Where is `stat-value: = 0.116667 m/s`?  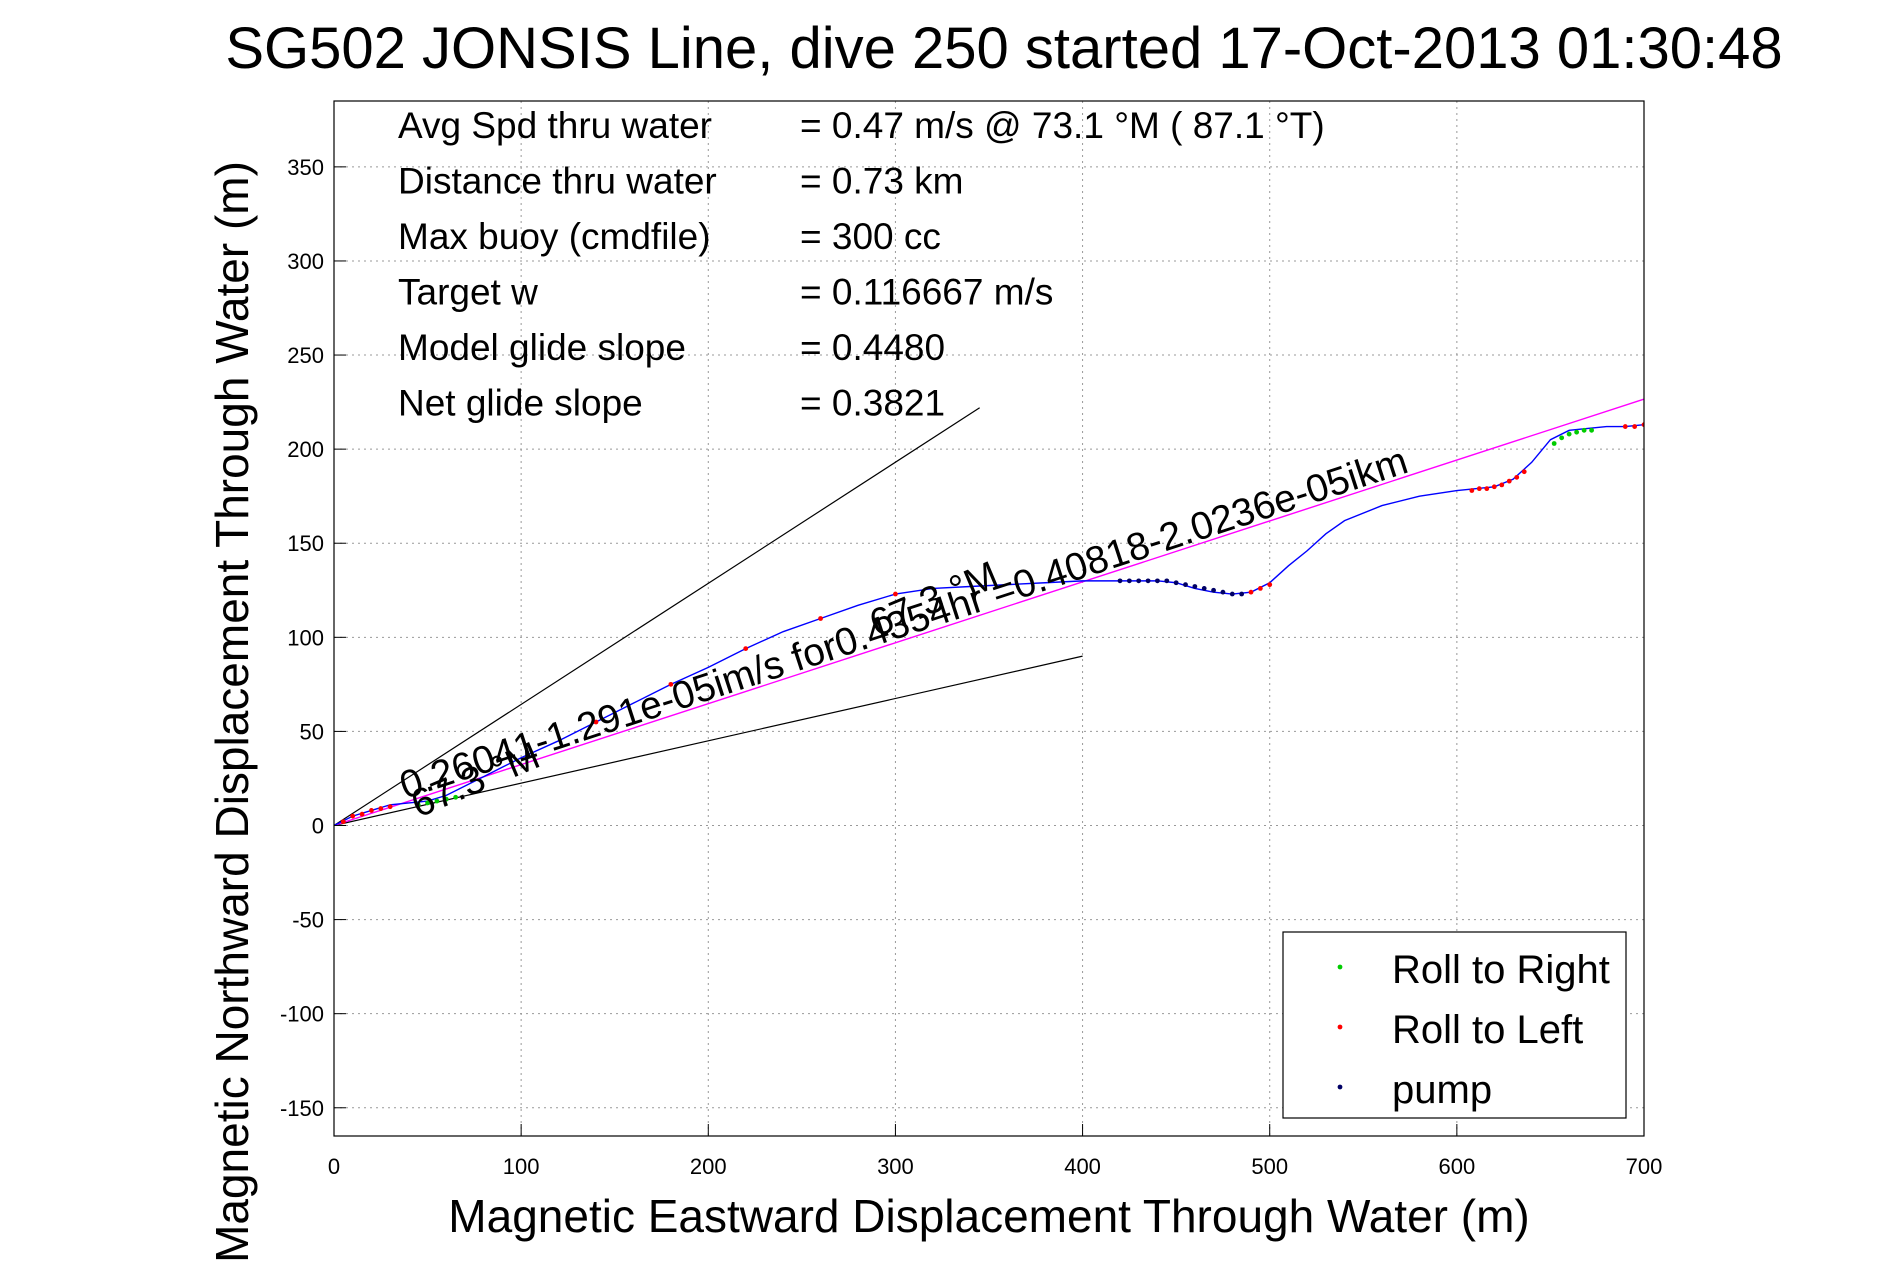 stat-value: = 0.116667 m/s is located at coordinates (926, 292).